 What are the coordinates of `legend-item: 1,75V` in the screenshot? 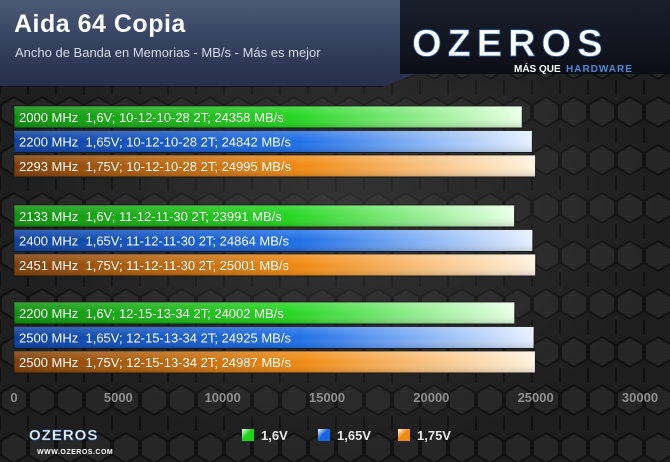 It's located at (424, 435).